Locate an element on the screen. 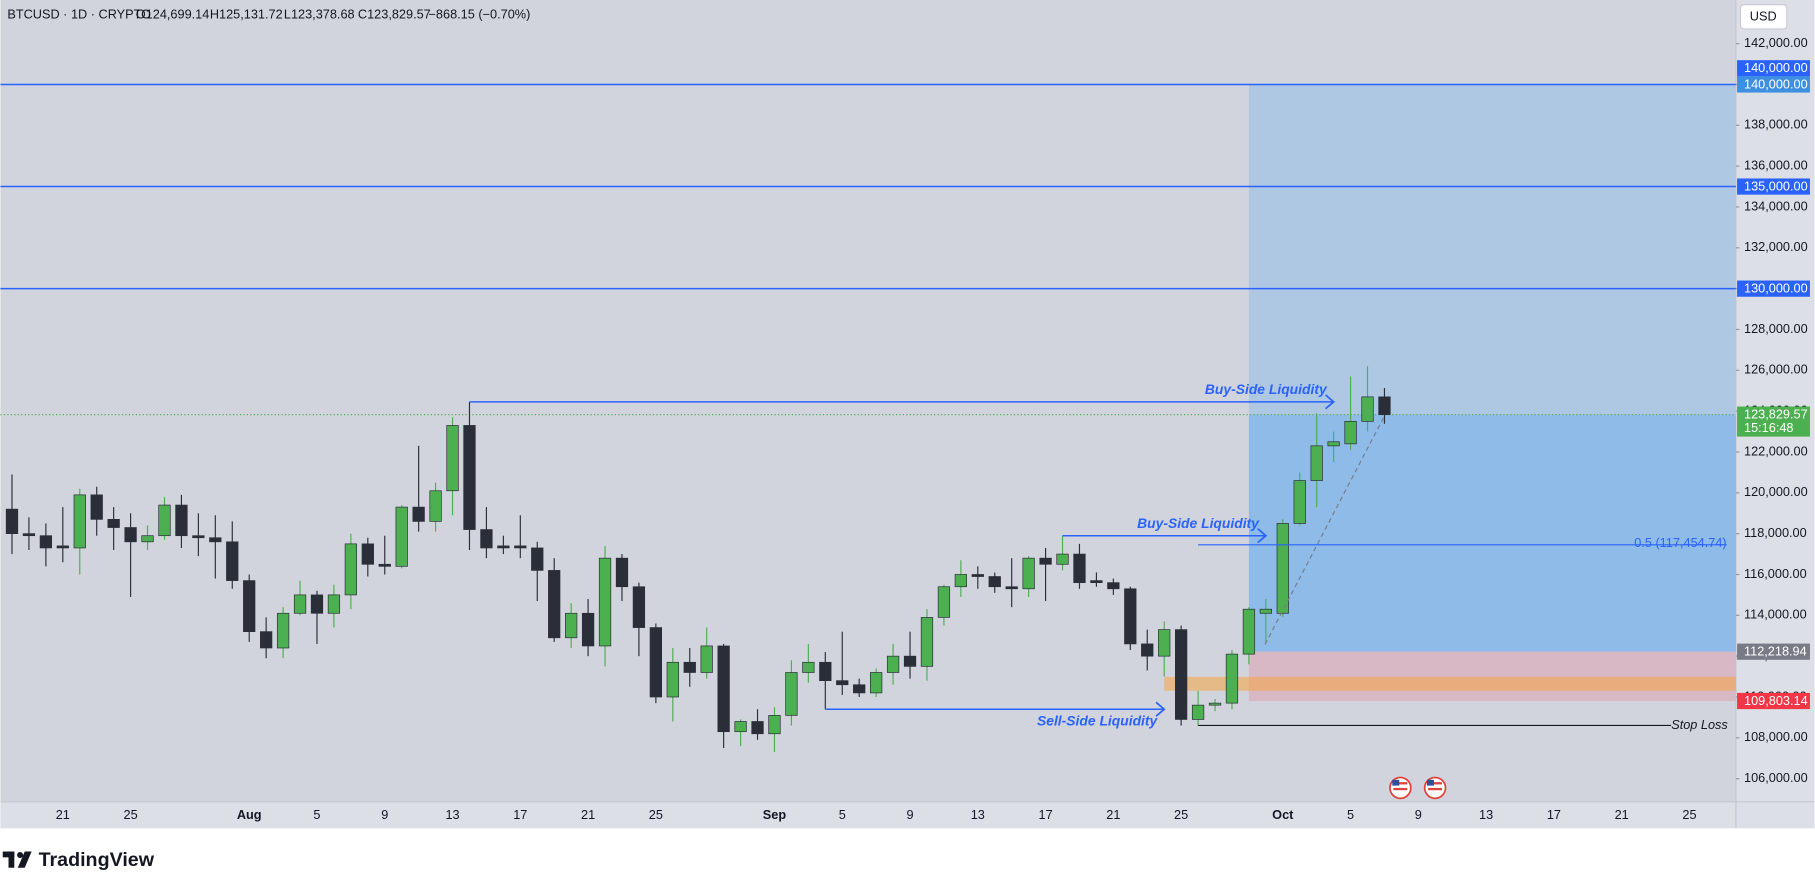 The image size is (1815, 877). current-price-label: 123,829.57 is located at coordinates (1776, 414).